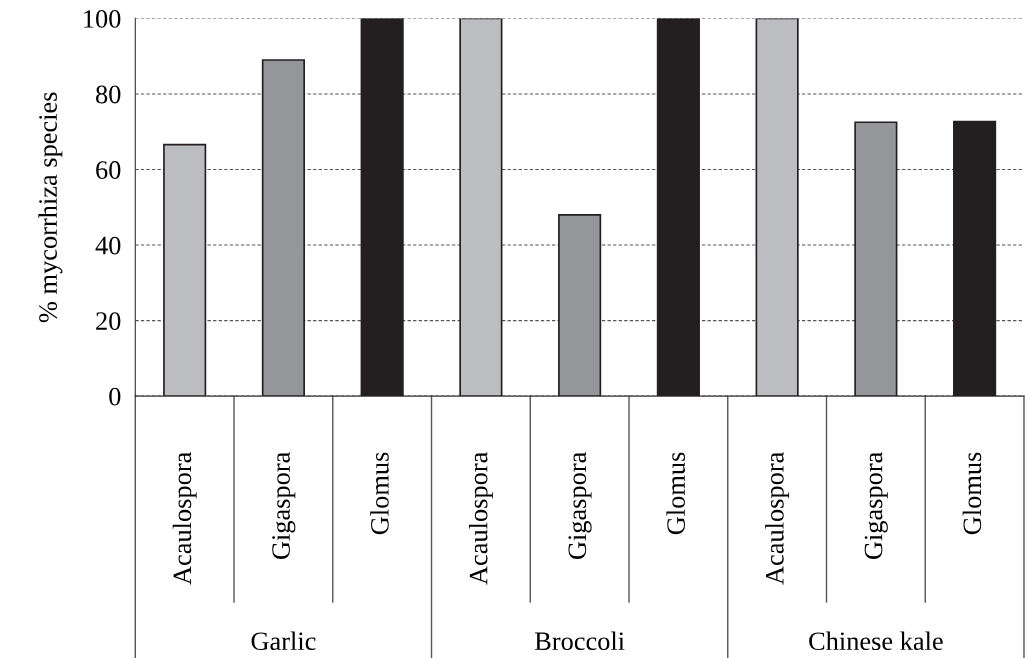 This screenshot has height=658, width=1025. I want to click on y-tick-label: 80, so click(108, 94).